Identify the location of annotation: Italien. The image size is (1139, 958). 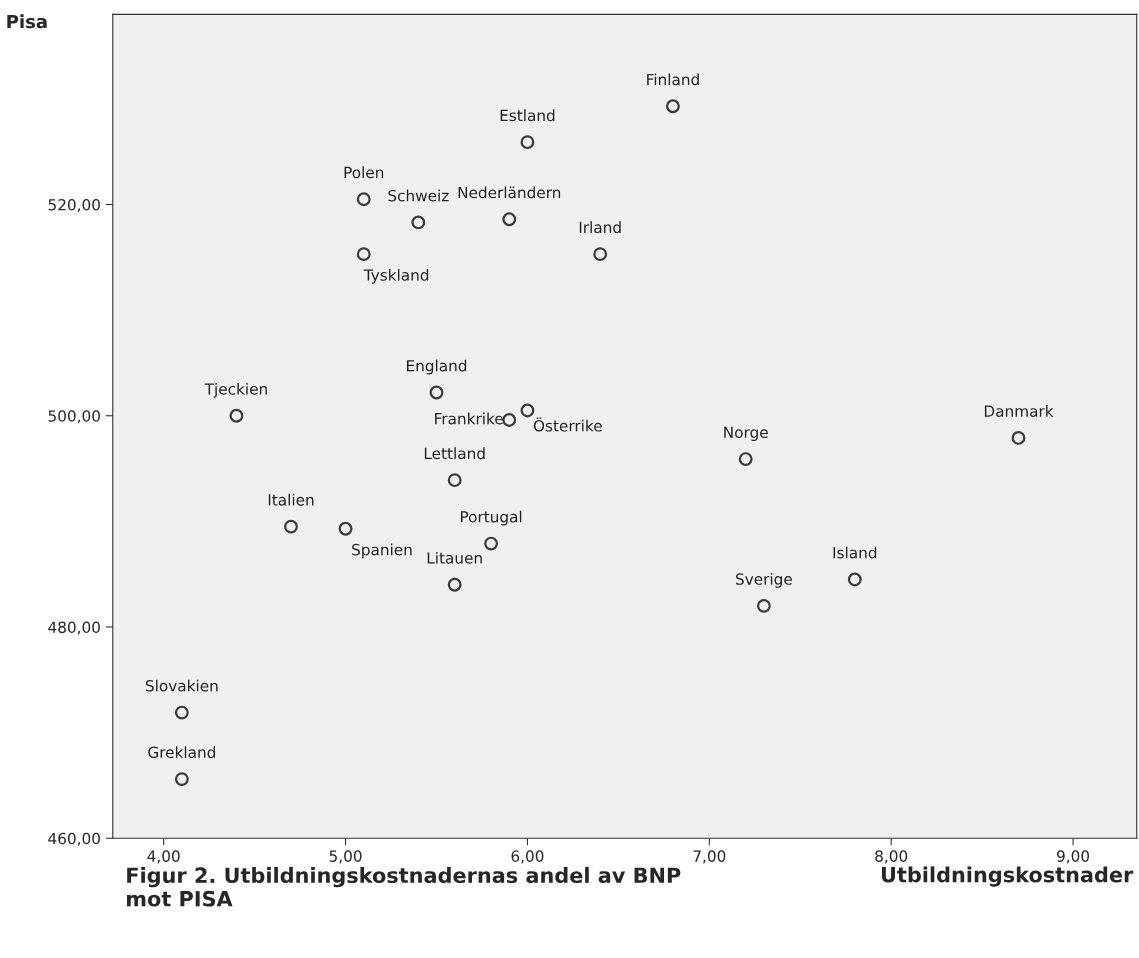
(291, 499).